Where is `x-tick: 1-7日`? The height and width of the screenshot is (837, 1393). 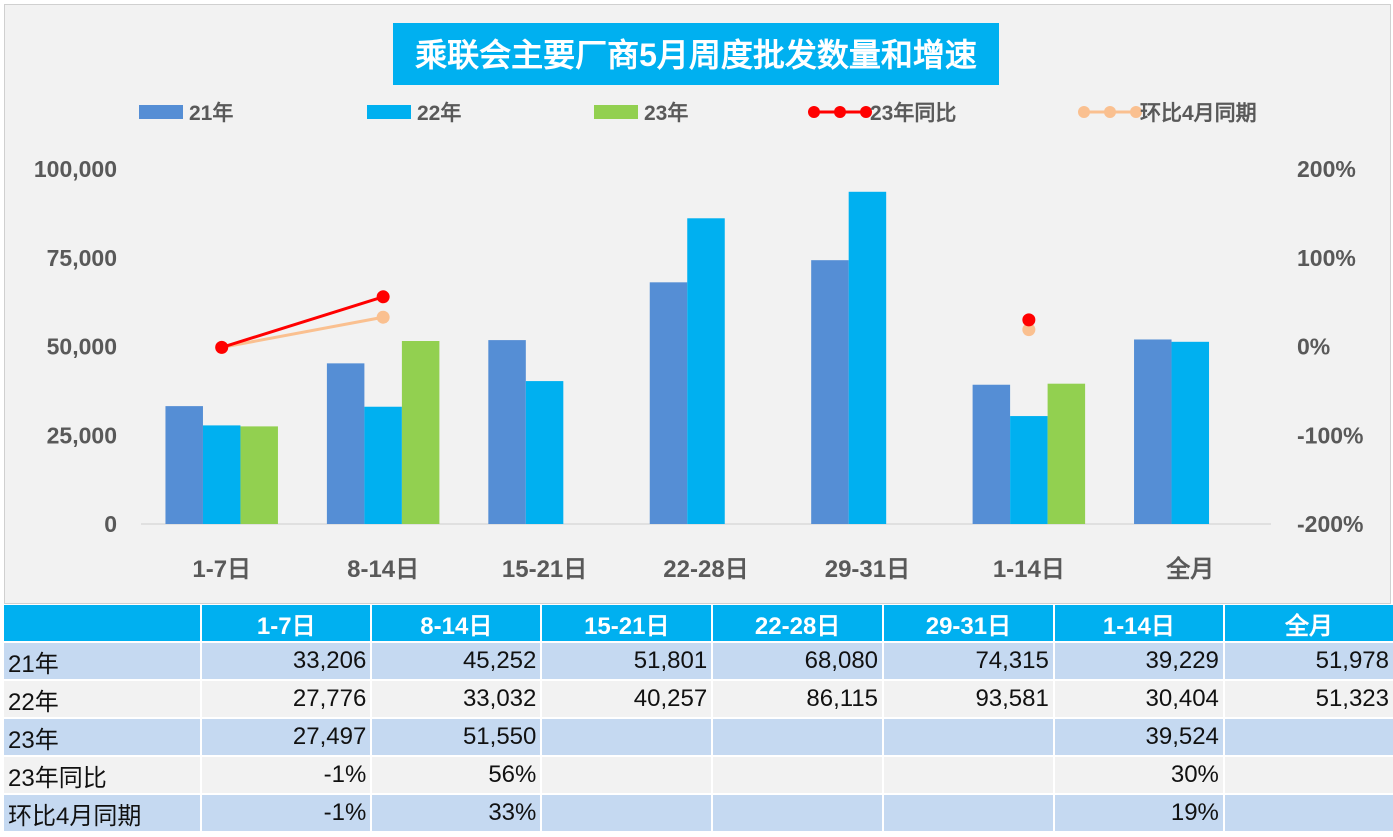 x-tick: 1-7日 is located at coordinates (221, 569).